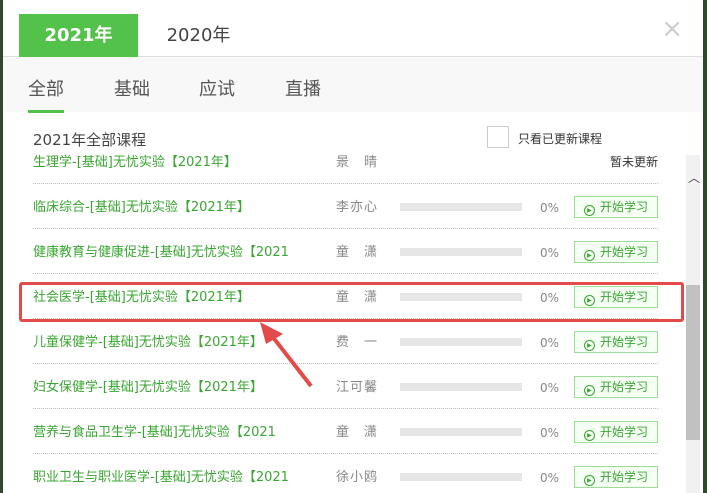  Describe the element at coordinates (498, 137) in the screenshot. I see `updated-only-checkbox` at that location.